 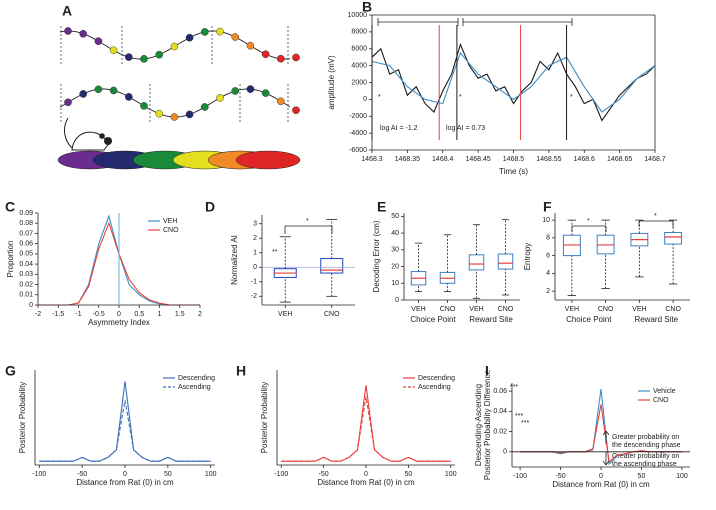 What do you see at coordinates (254, 282) in the screenshot?
I see `y-tick-label: -1` at bounding box center [254, 282].